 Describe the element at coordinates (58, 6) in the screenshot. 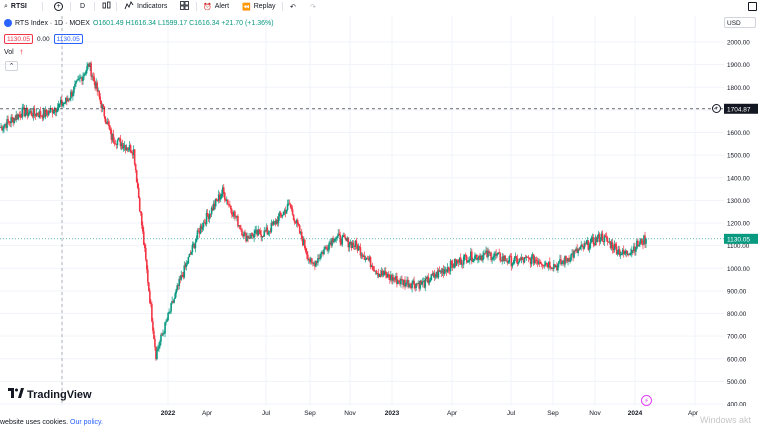

I see `compare-button: +` at that location.